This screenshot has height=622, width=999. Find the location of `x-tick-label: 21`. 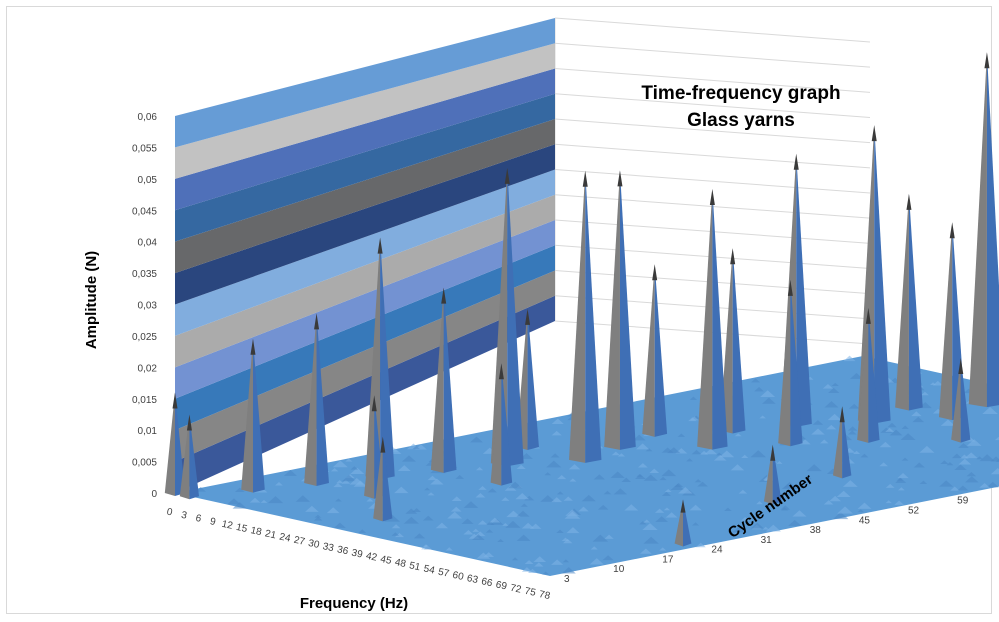

x-tick-label: 21 is located at coordinates (271, 534).